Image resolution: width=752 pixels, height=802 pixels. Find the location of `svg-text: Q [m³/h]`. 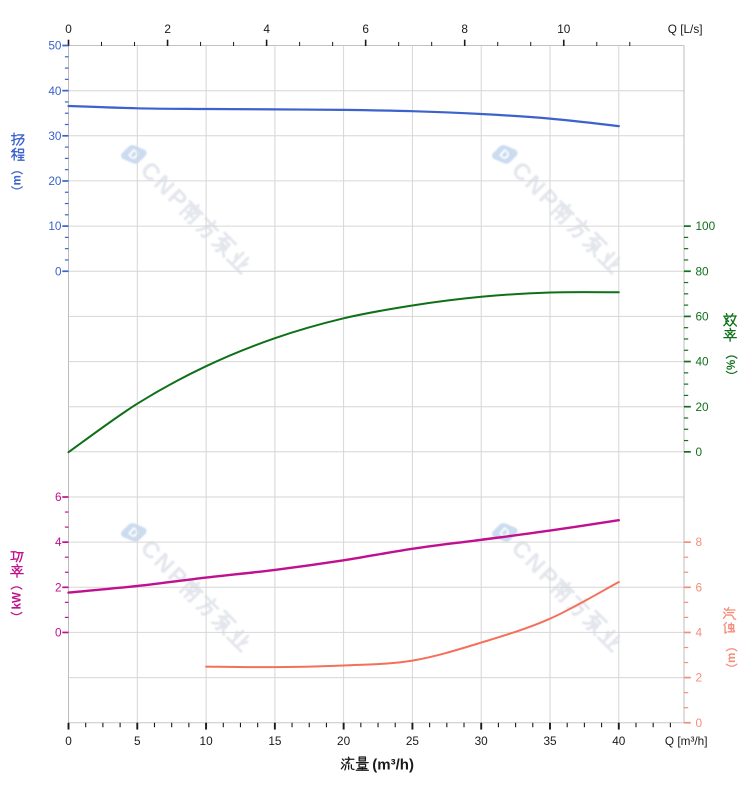

svg-text: Q [m³/h] is located at coordinates (686, 741).